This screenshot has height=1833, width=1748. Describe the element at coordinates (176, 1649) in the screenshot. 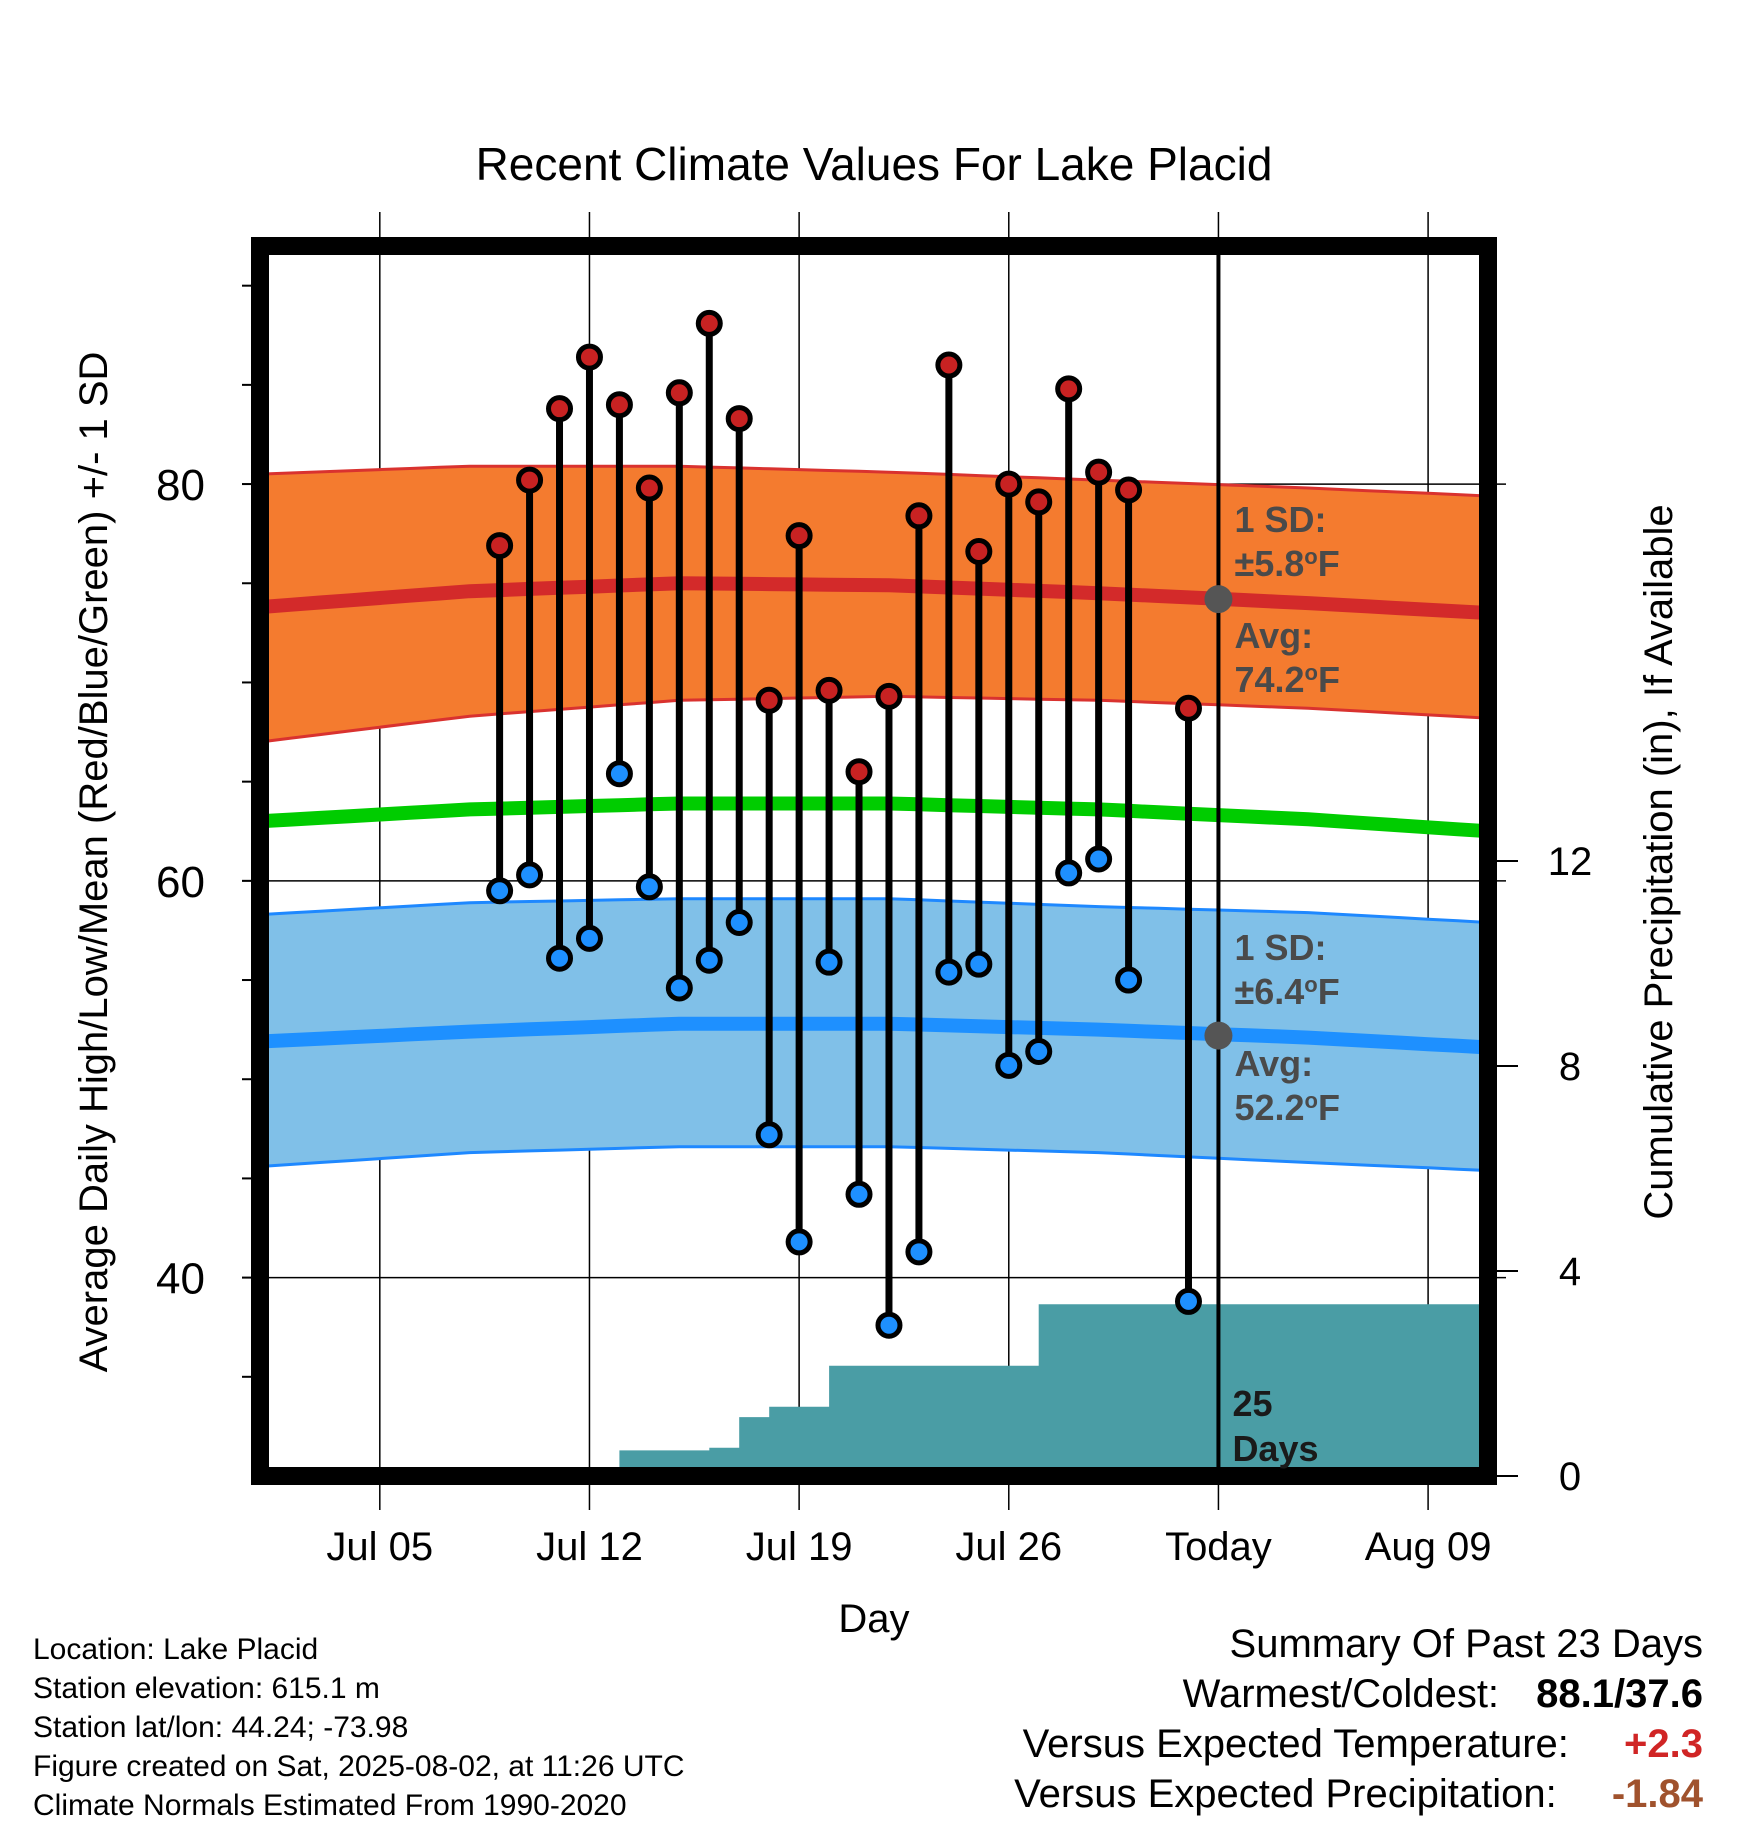

I see `location-text: Location: Lake Placid` at that location.